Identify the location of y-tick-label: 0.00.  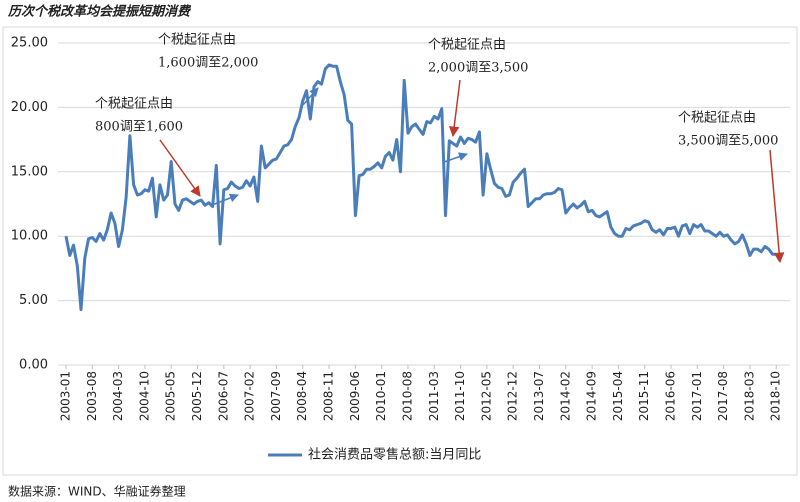
(33, 365).